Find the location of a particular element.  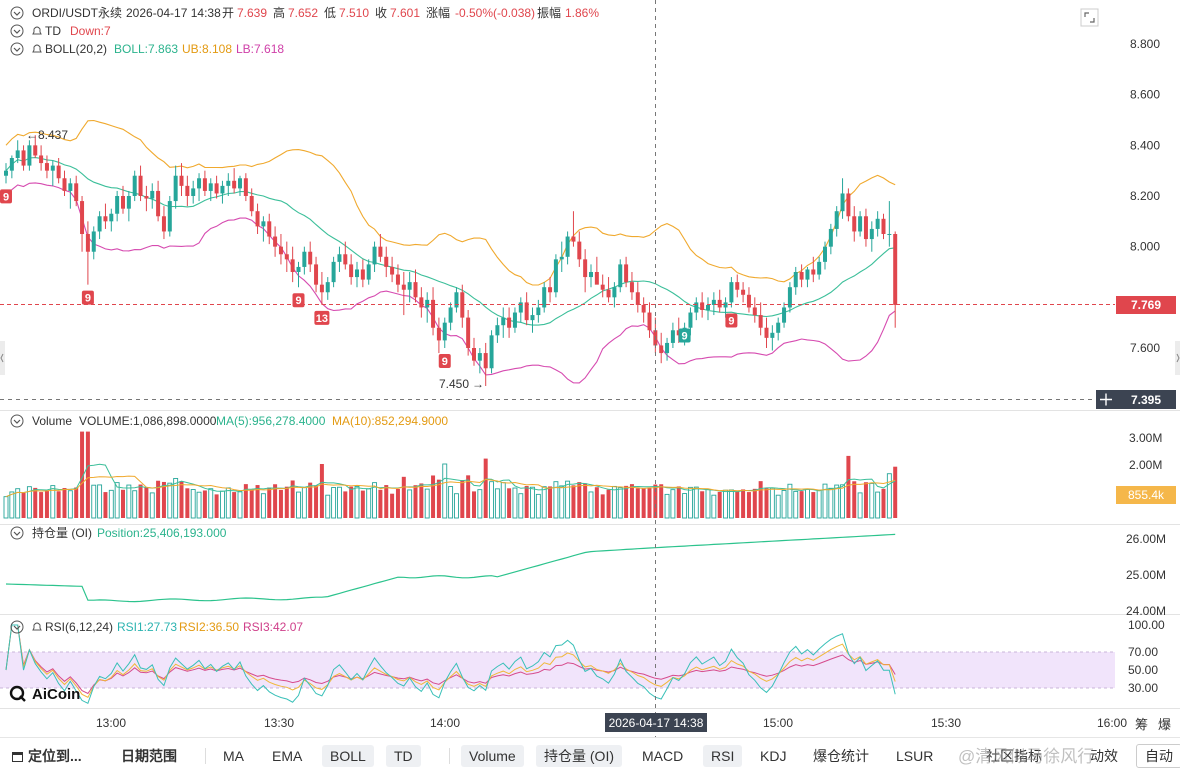

volume-ma10: MA(10):852,294.9000 is located at coordinates (390, 421).